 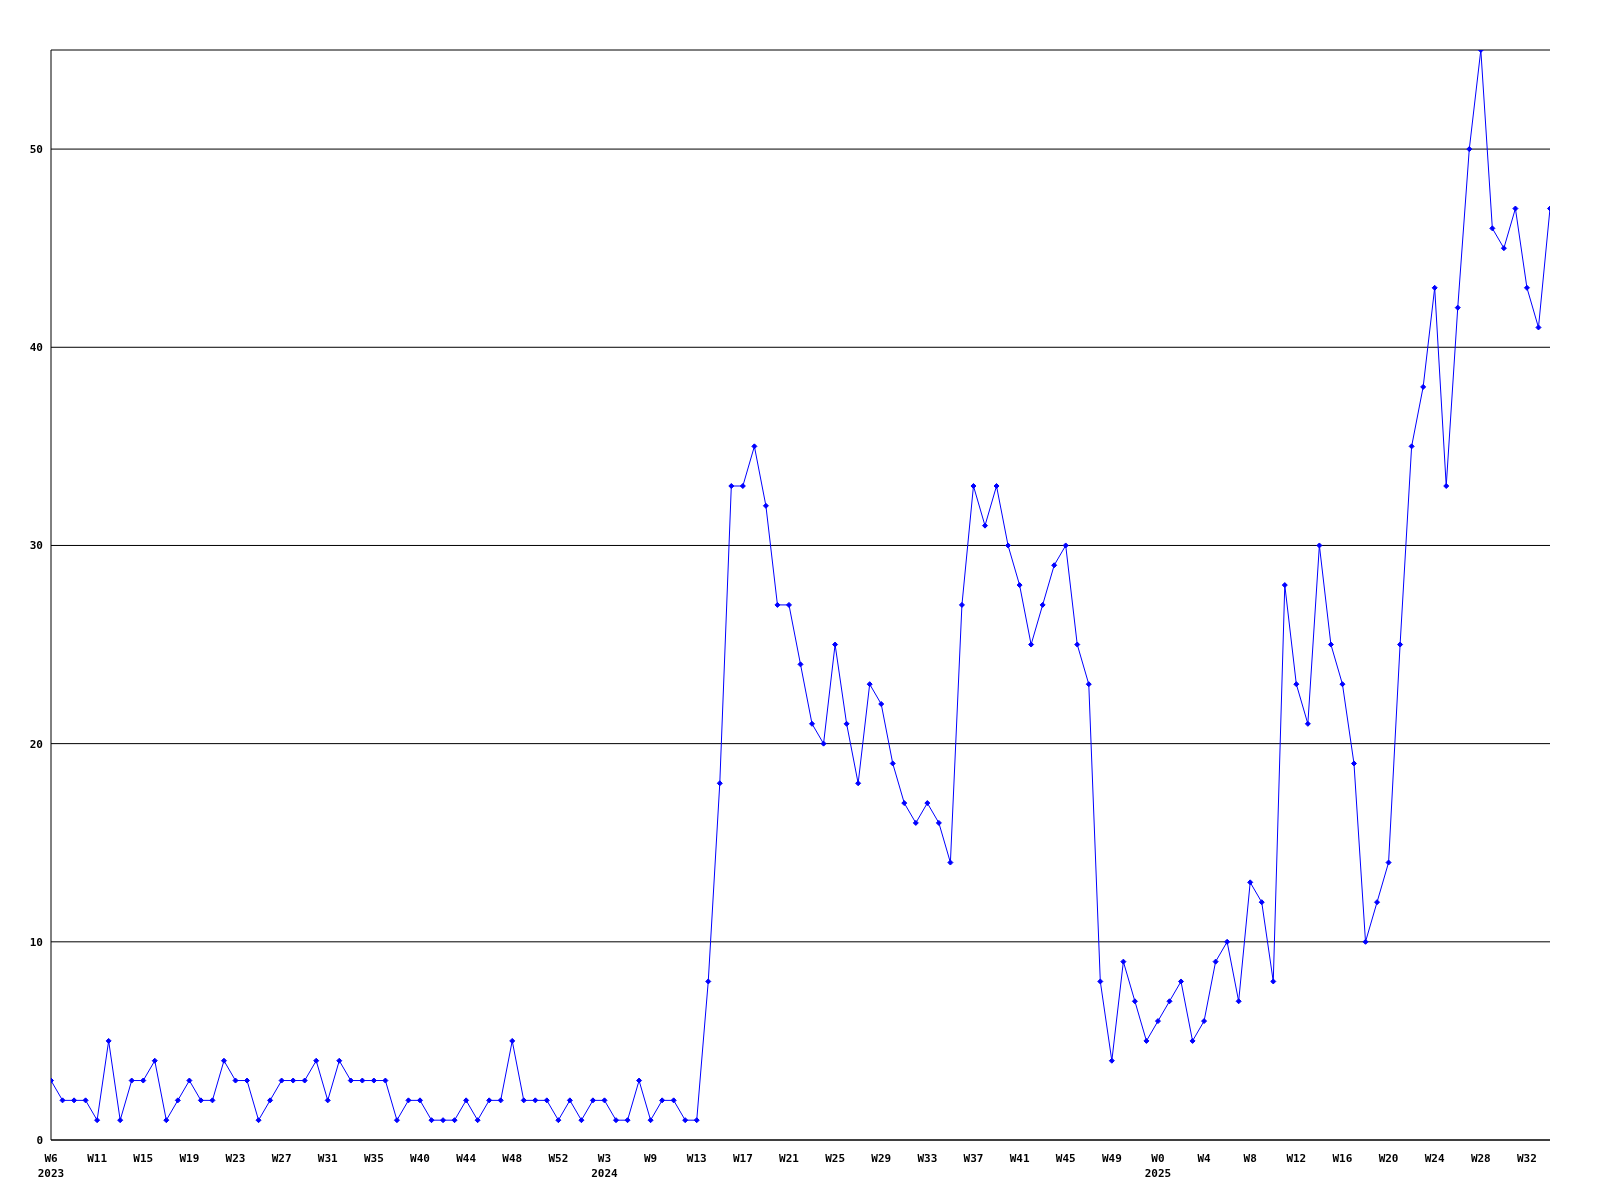 What do you see at coordinates (1527, 1158) in the screenshot?
I see `x-tick-label: W32` at bounding box center [1527, 1158].